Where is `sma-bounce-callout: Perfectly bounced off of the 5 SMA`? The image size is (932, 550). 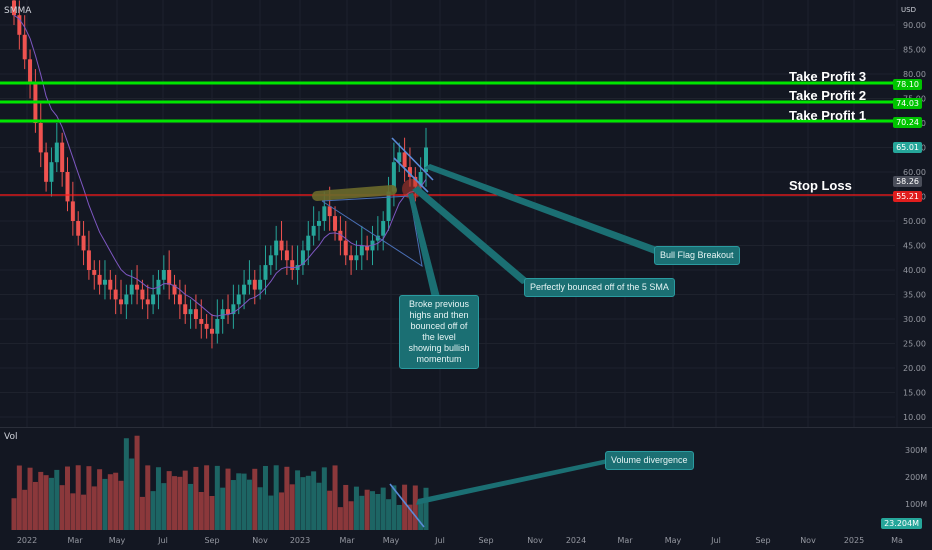 sma-bounce-callout: Perfectly bounced off of the 5 SMA is located at coordinates (599, 287).